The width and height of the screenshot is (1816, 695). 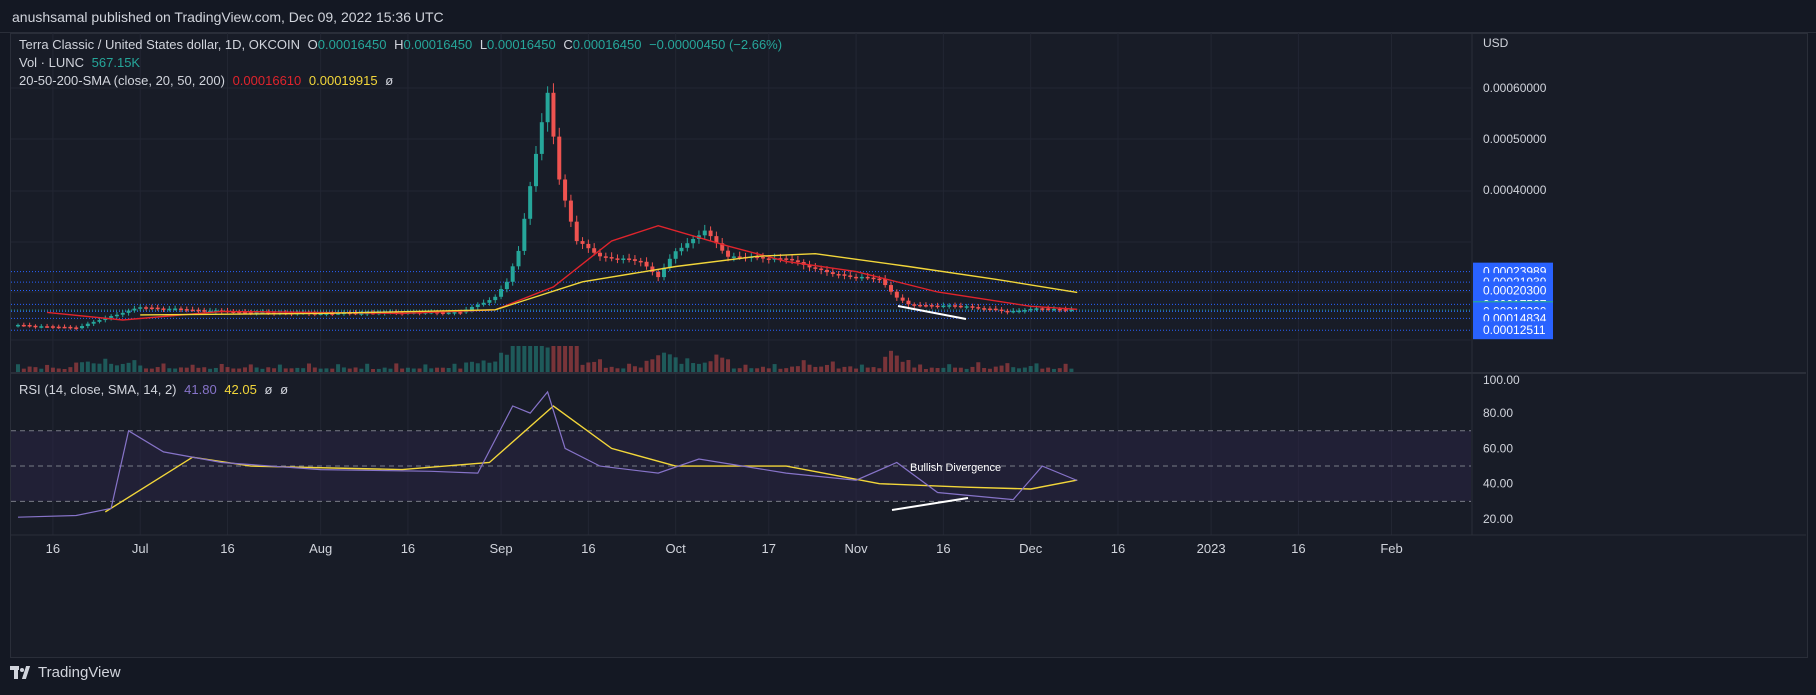 I want to click on time-tick-label: Nov, so click(x=857, y=548).